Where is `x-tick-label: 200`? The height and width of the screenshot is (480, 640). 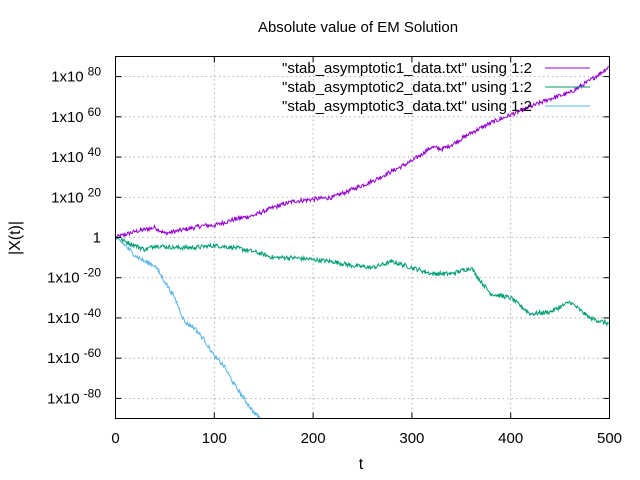 x-tick-label: 200 is located at coordinates (313, 438).